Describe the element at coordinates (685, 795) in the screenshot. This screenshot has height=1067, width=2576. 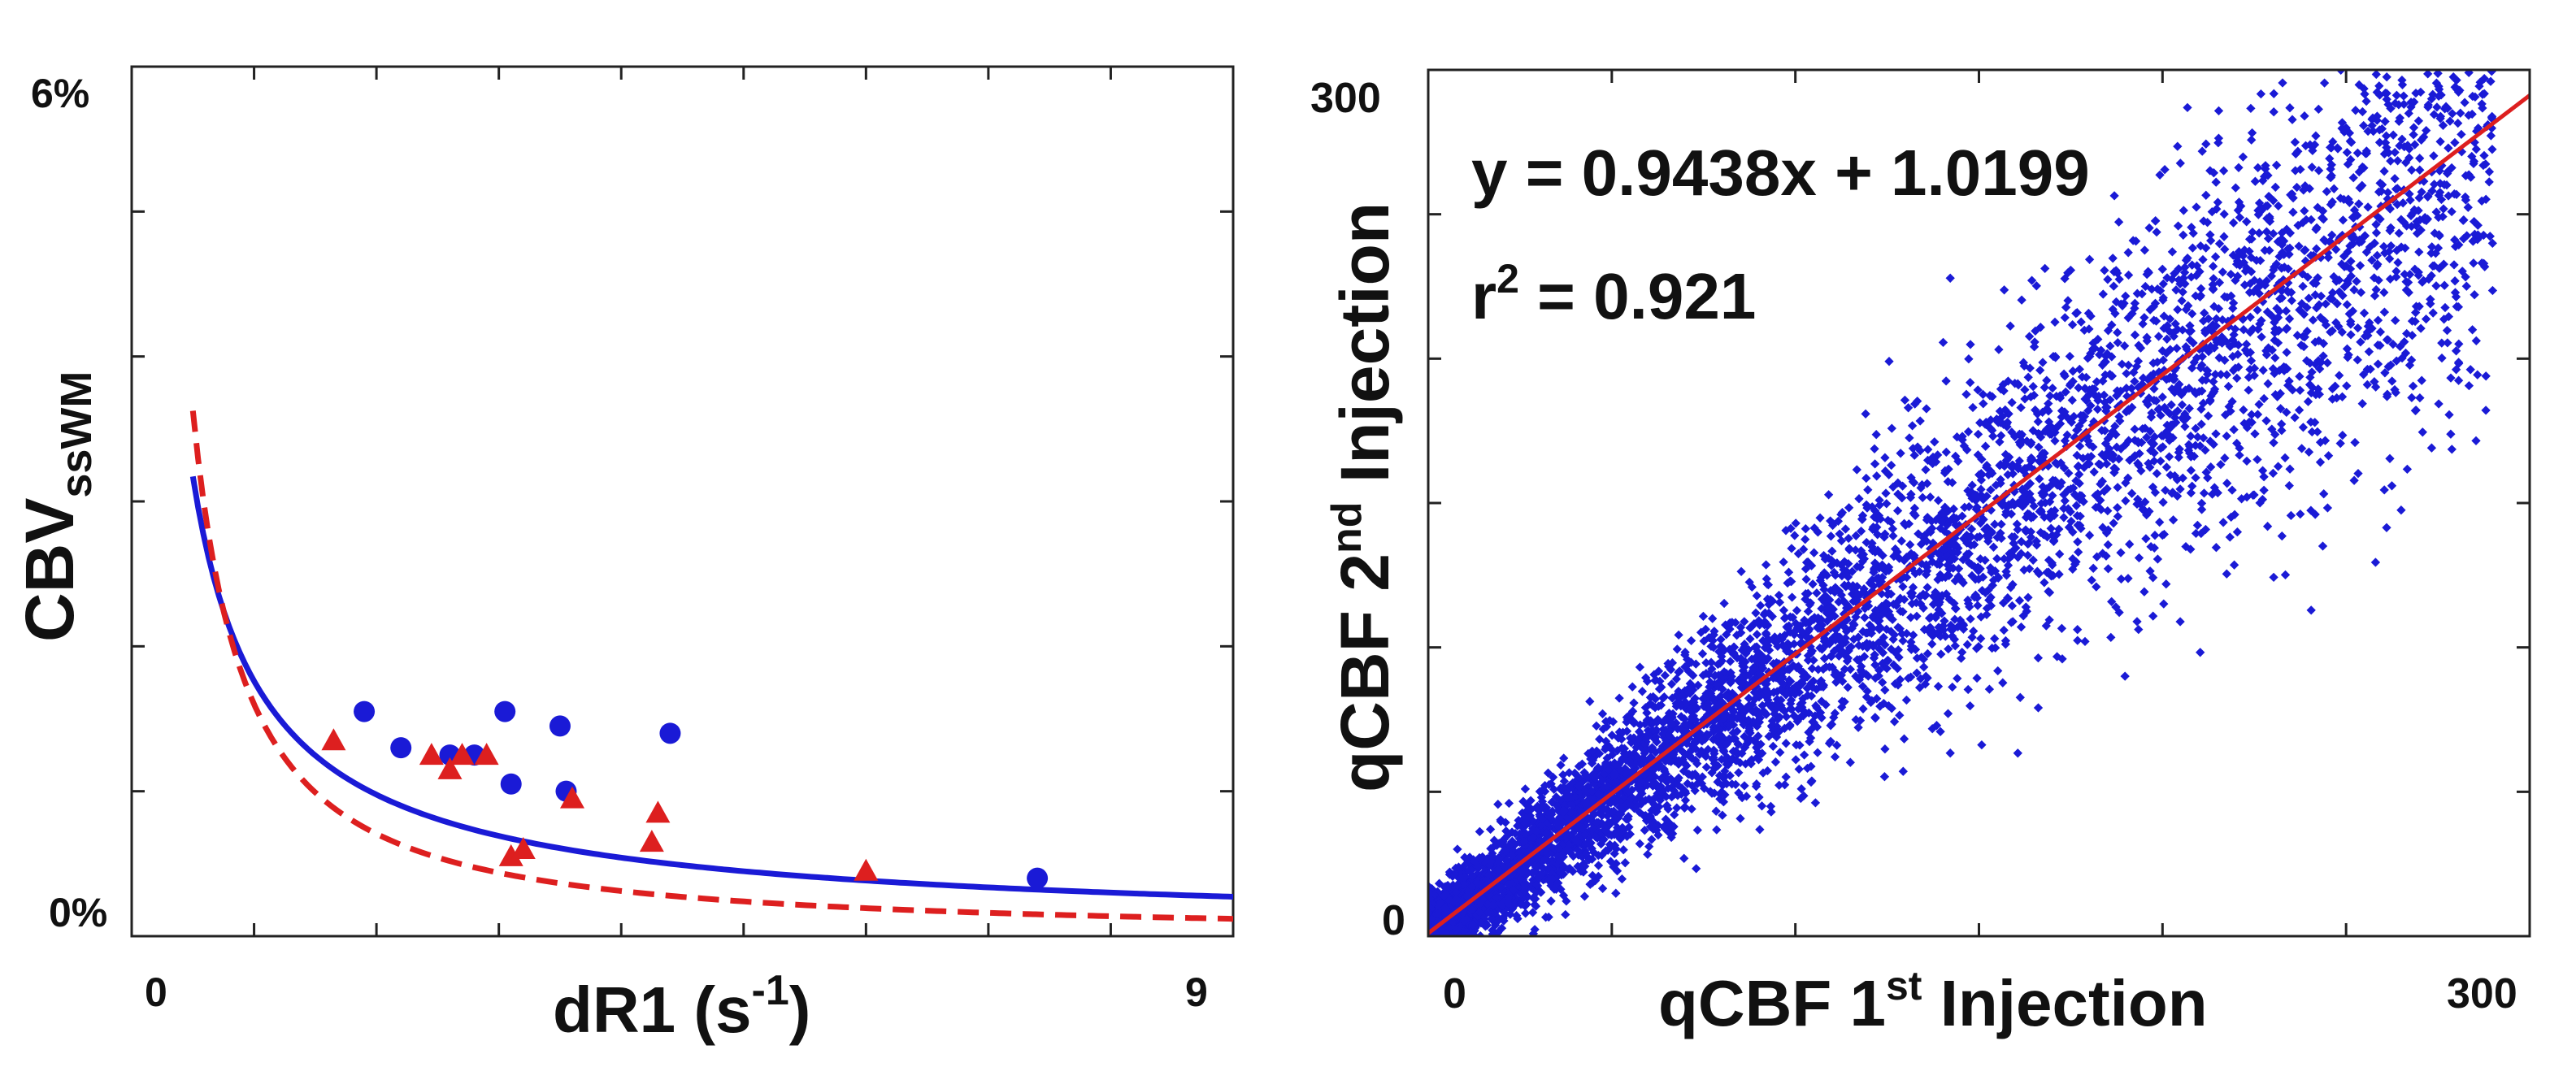
I see `left-points` at that location.